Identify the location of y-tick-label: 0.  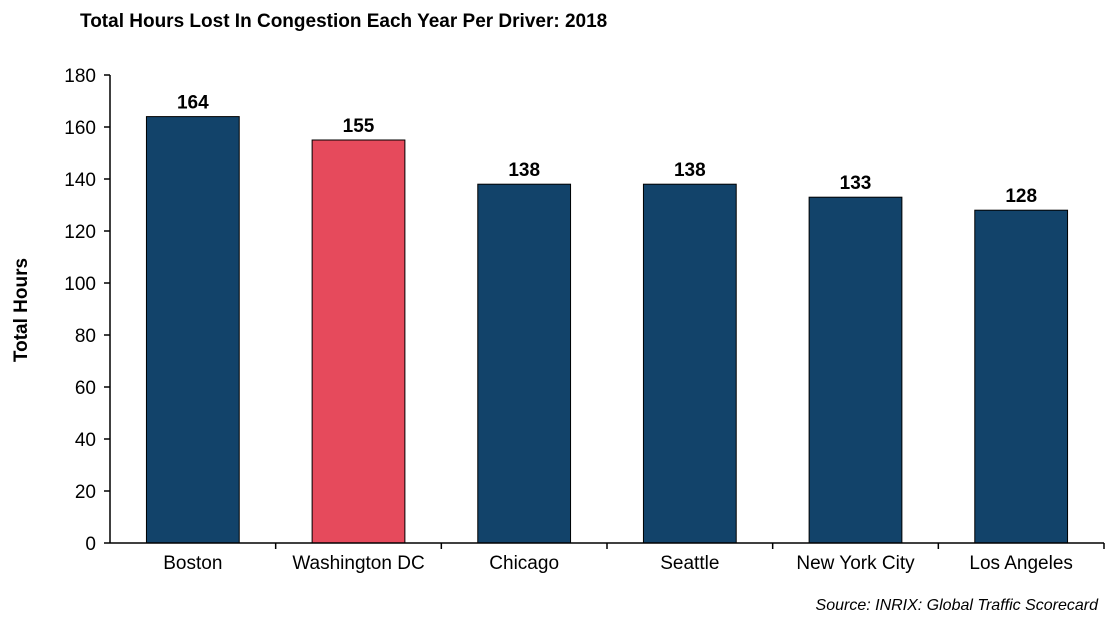
(90, 544).